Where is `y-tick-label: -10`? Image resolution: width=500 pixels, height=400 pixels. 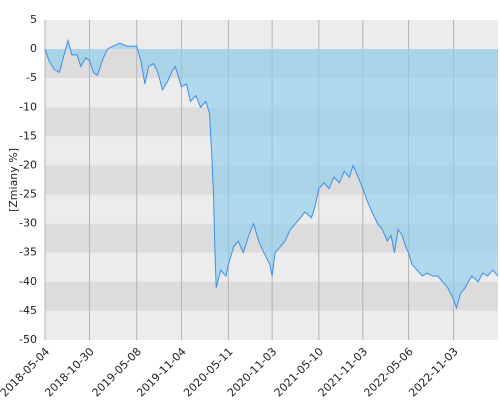
y-tick-label: -10 is located at coordinates (28, 106).